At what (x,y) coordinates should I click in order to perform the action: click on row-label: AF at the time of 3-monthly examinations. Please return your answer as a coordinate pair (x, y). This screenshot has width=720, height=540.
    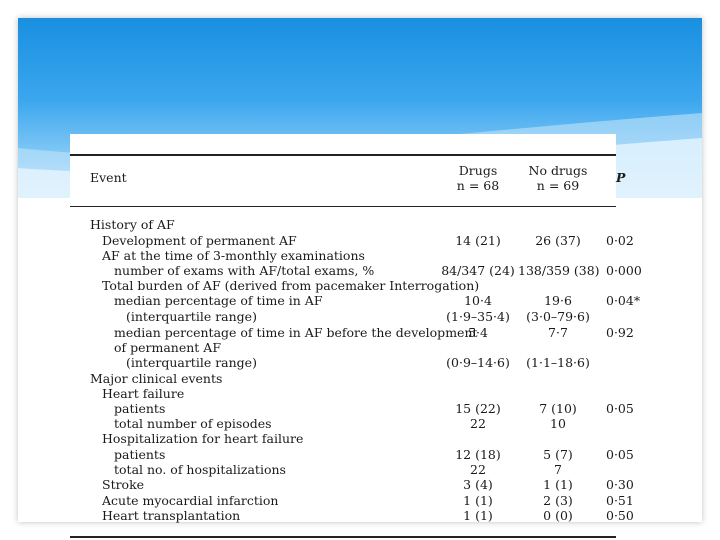
    Looking at the image, I should click on (233, 255).